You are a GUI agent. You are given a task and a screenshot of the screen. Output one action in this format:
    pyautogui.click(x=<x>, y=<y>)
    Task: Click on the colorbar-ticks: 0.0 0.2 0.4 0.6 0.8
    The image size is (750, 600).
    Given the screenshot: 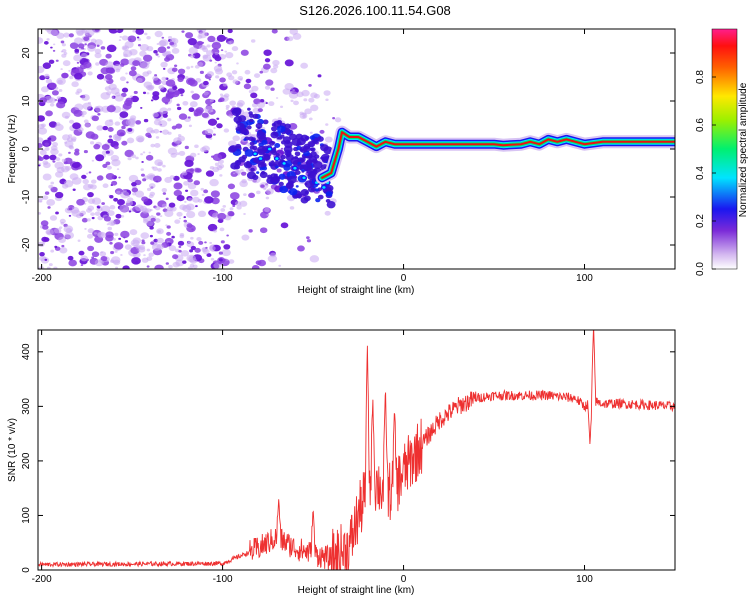 What is the action you would take?
    pyautogui.click(x=705, y=173)
    